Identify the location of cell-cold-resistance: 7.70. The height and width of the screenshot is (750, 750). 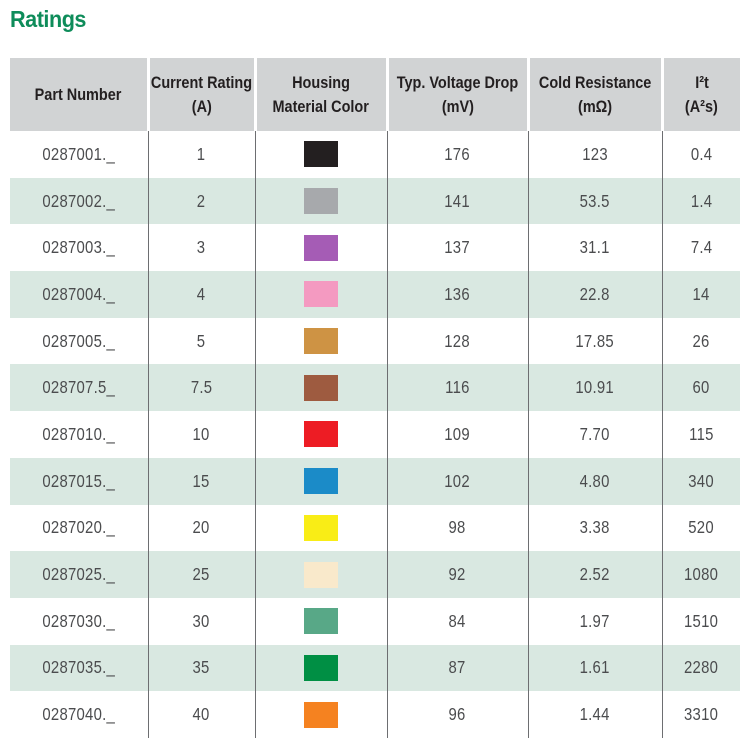
(594, 434).